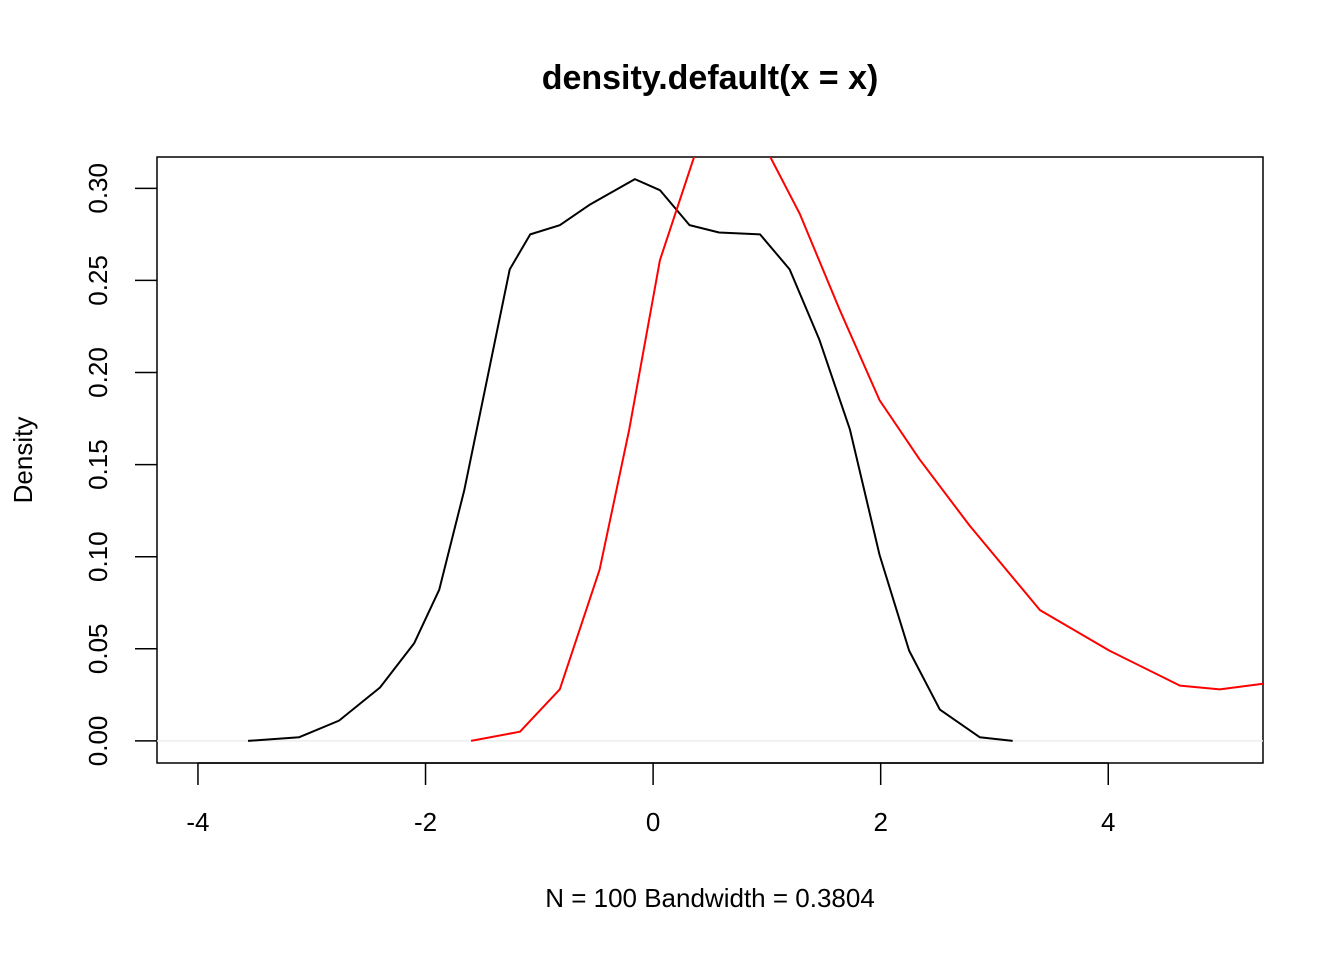 The height and width of the screenshot is (960, 1344). I want to click on x-tick-label: -4, so click(197, 822).